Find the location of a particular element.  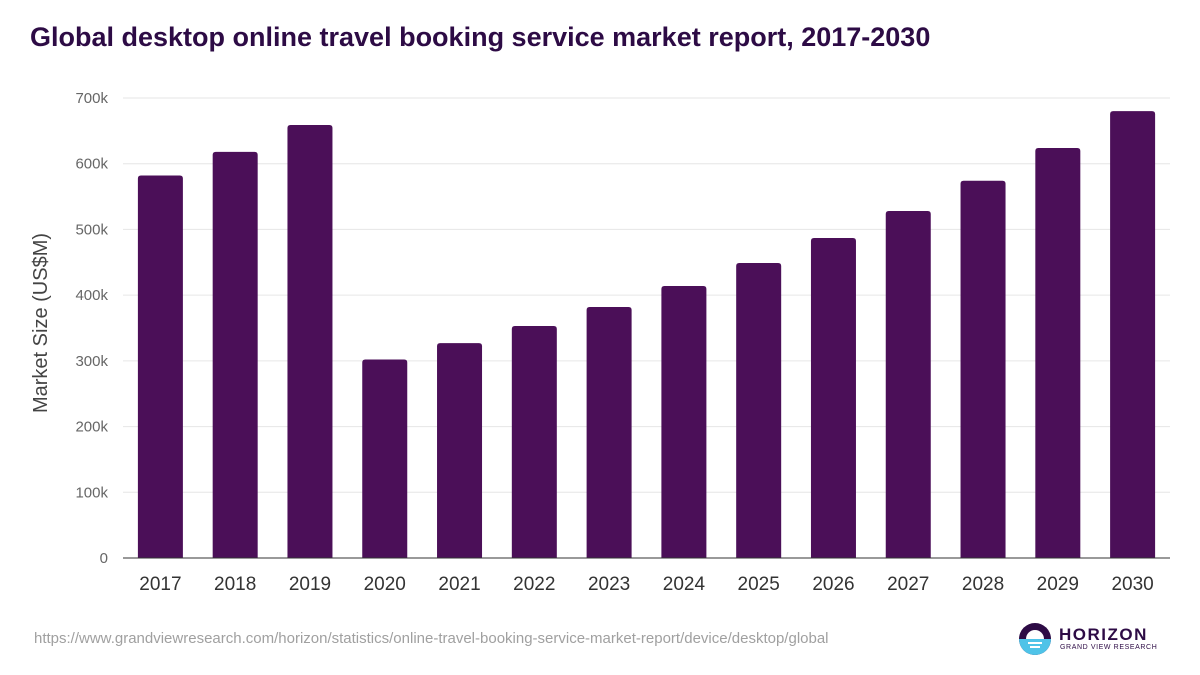

x-tick-label: 2018 is located at coordinates (235, 584).